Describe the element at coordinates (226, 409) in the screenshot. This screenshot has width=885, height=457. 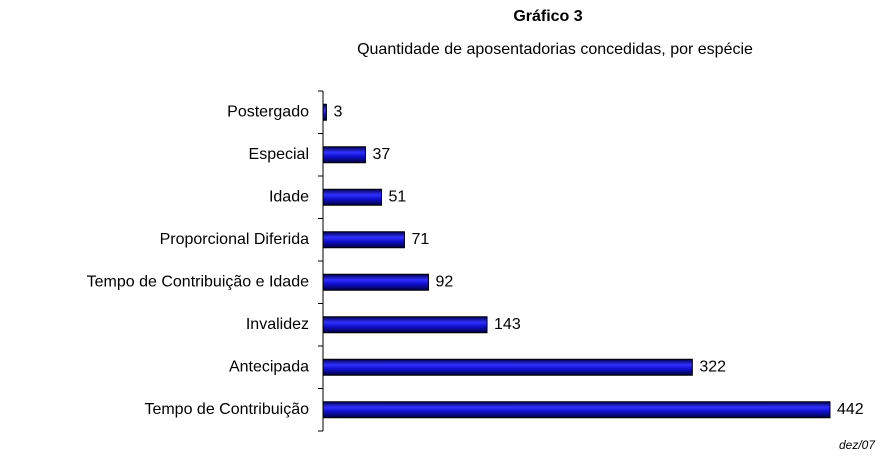
I see `y-tick-label: Tempo de Contribuição` at that location.